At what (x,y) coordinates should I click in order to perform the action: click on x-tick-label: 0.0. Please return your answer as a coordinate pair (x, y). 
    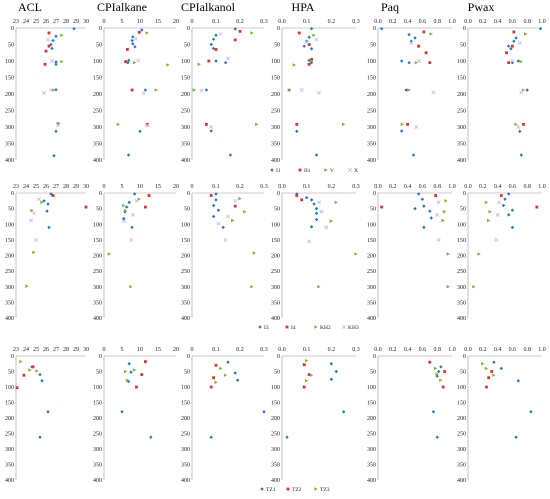
    Looking at the image, I should click on (378, 22).